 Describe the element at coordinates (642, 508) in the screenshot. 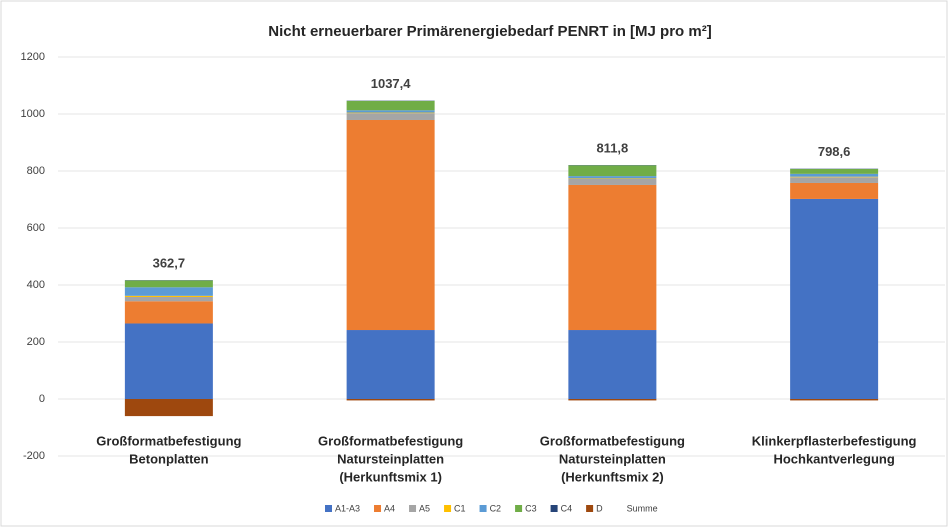

I see `legend-label: Summe` at that location.